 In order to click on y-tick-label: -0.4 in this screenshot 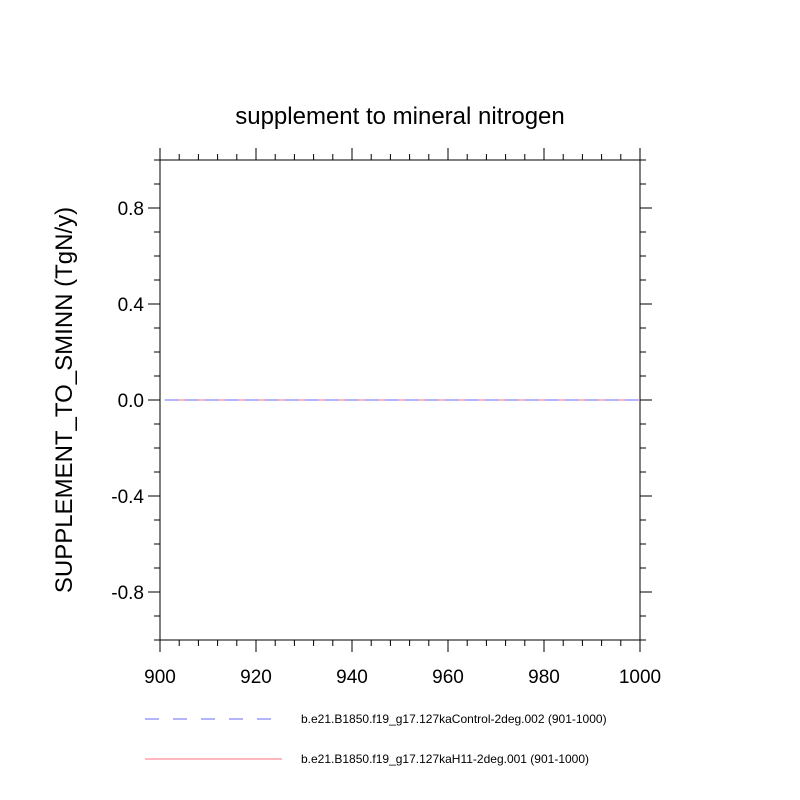, I will do `click(127, 497)`.